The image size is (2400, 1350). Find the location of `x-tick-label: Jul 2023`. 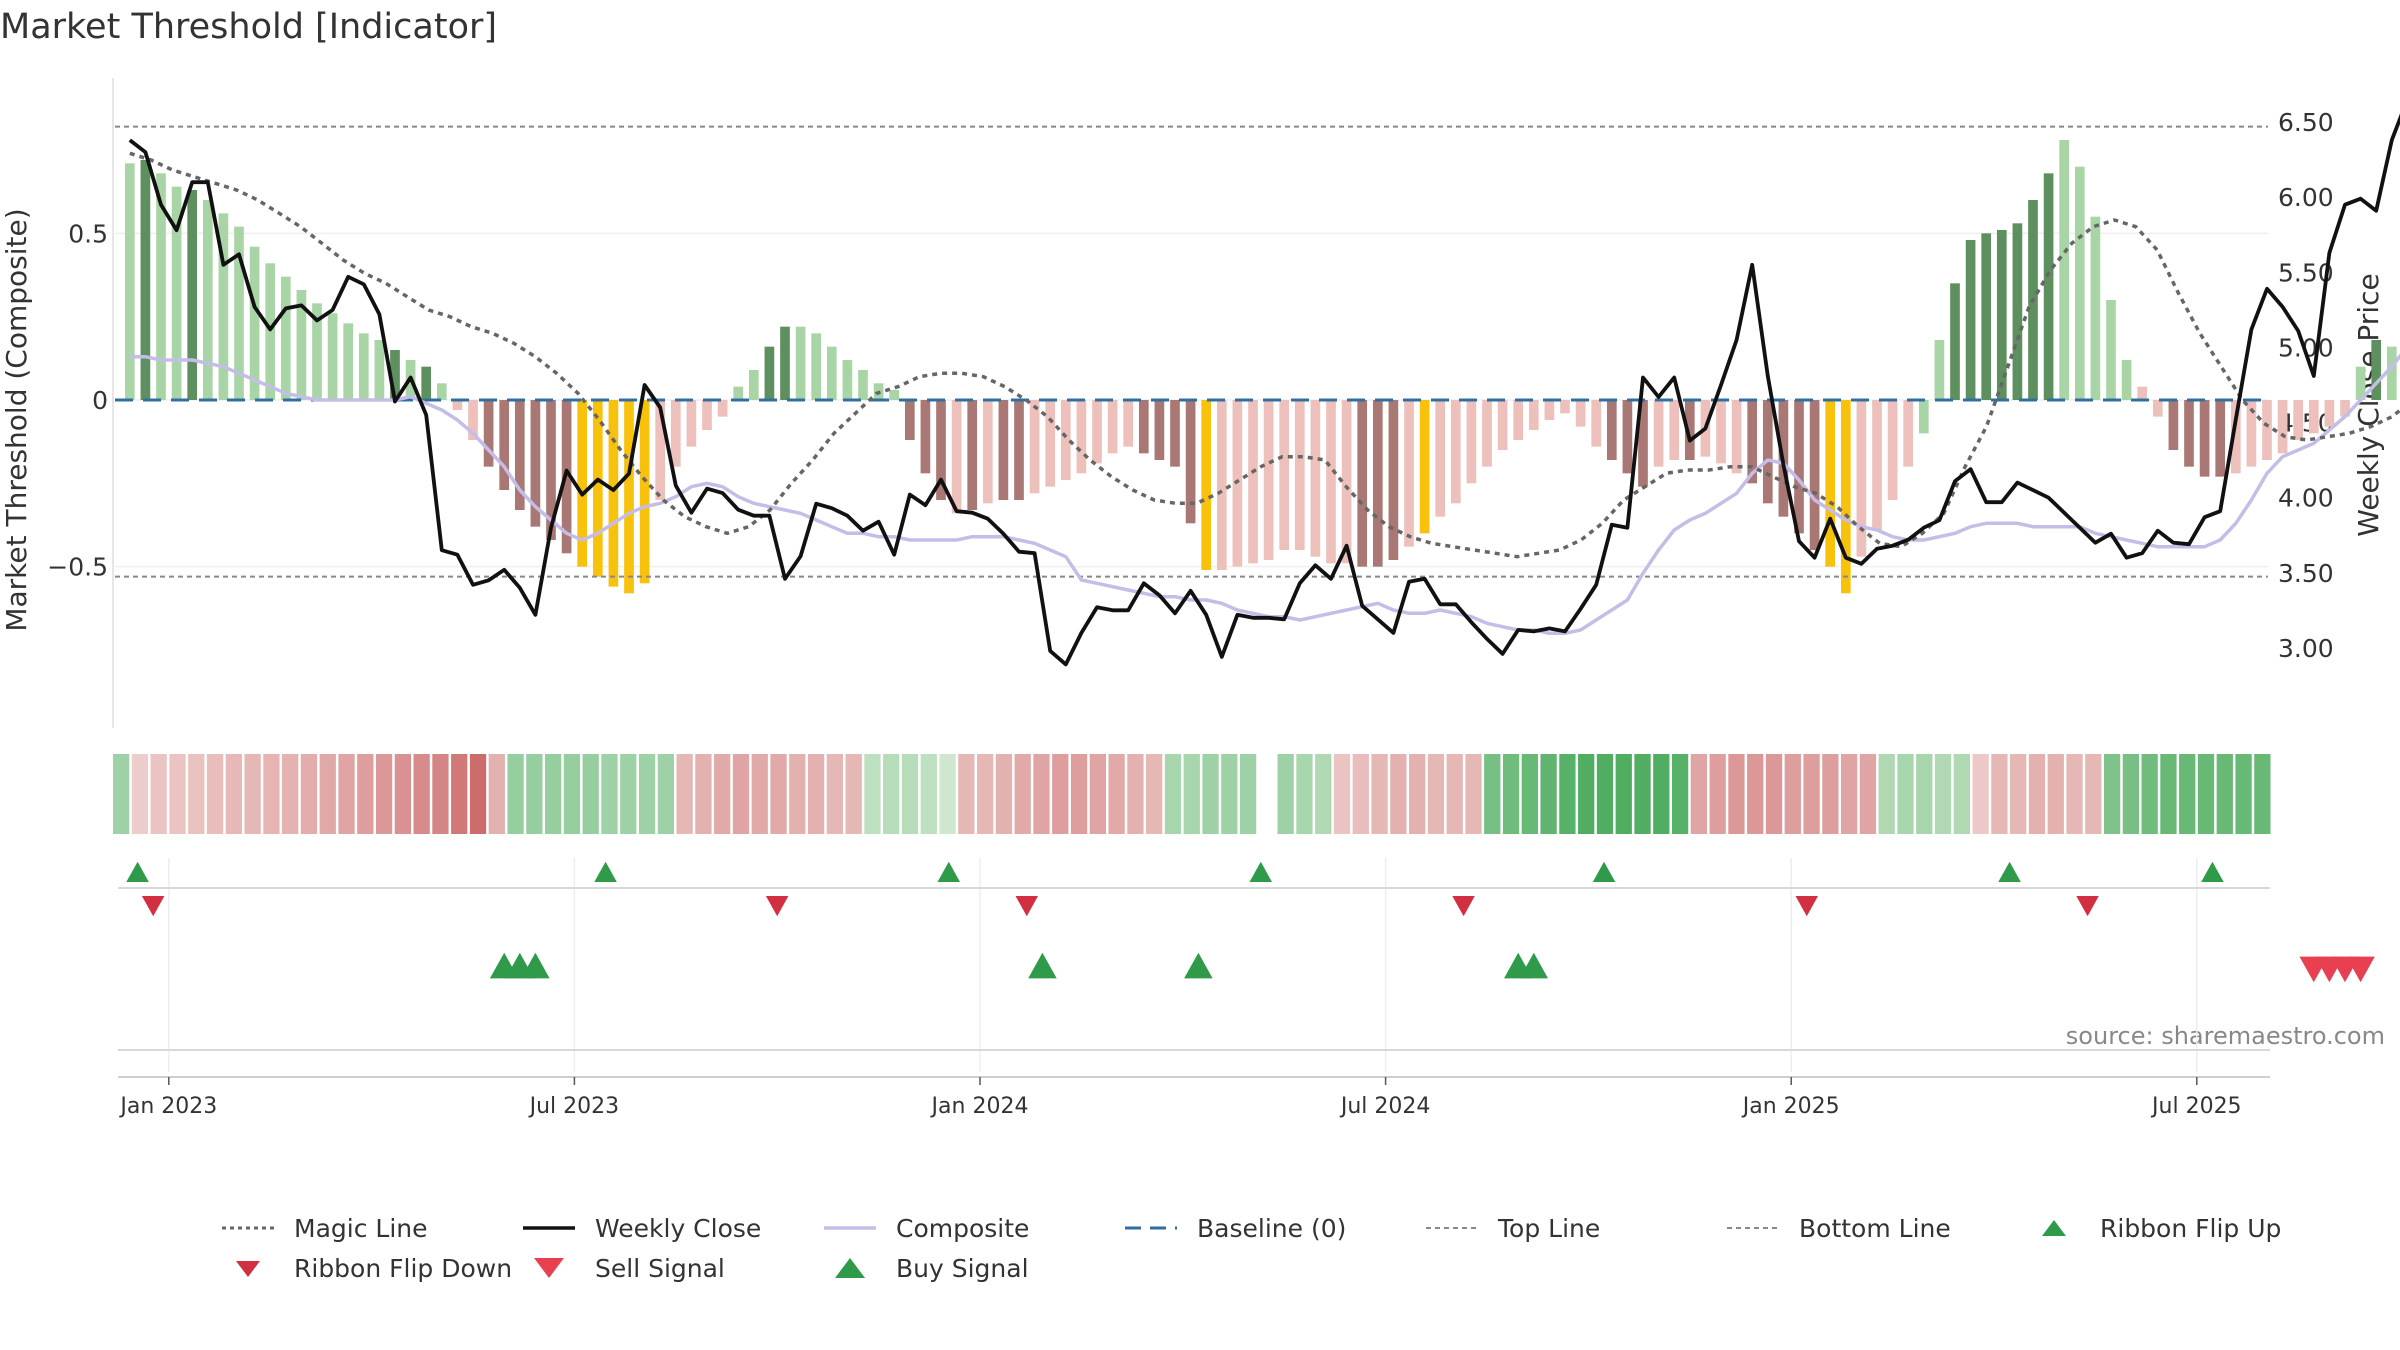

x-tick-label: Jul 2023 is located at coordinates (574, 1106).